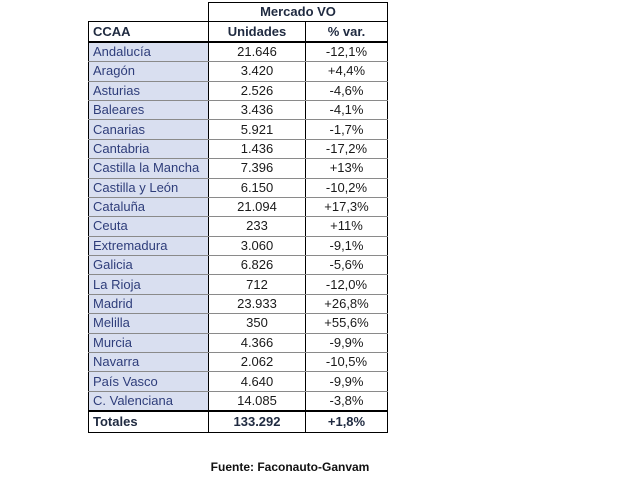  I want to click on var-cell: -12,1%, so click(346, 52).